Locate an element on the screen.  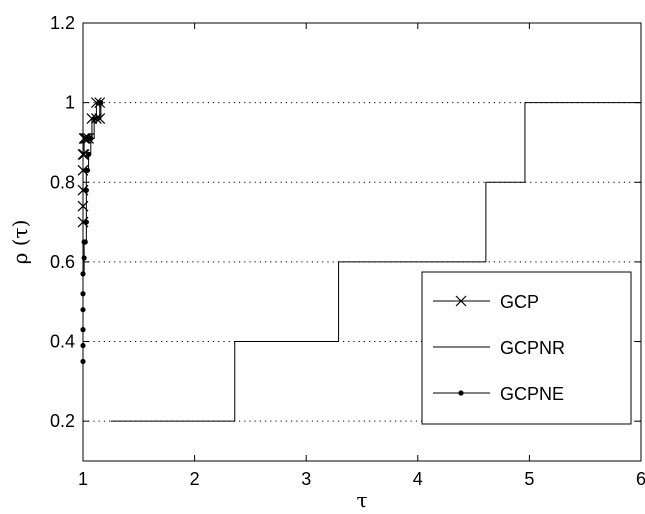
legend-entry-gcpne: GCPNE is located at coordinates (498, 394).